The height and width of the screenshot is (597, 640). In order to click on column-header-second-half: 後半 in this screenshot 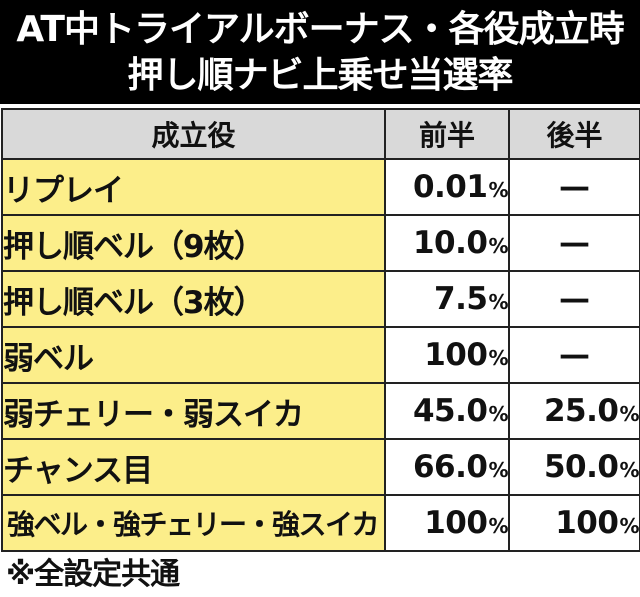, I will do `click(574, 134)`.